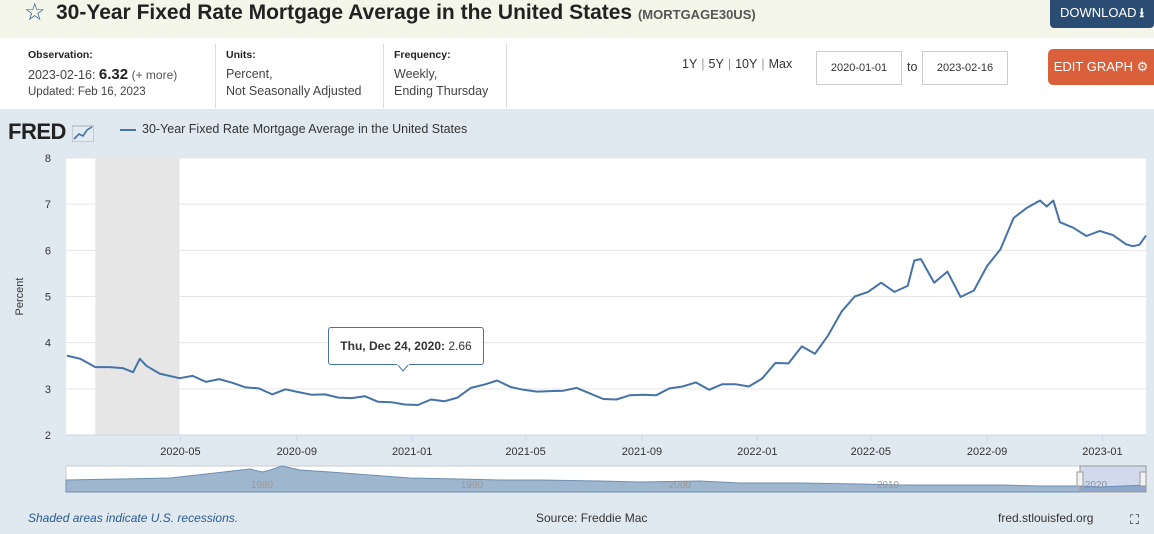 The width and height of the screenshot is (1154, 534). Describe the element at coordinates (746, 64) in the screenshot. I see `range-10y-link: 10Y` at that location.